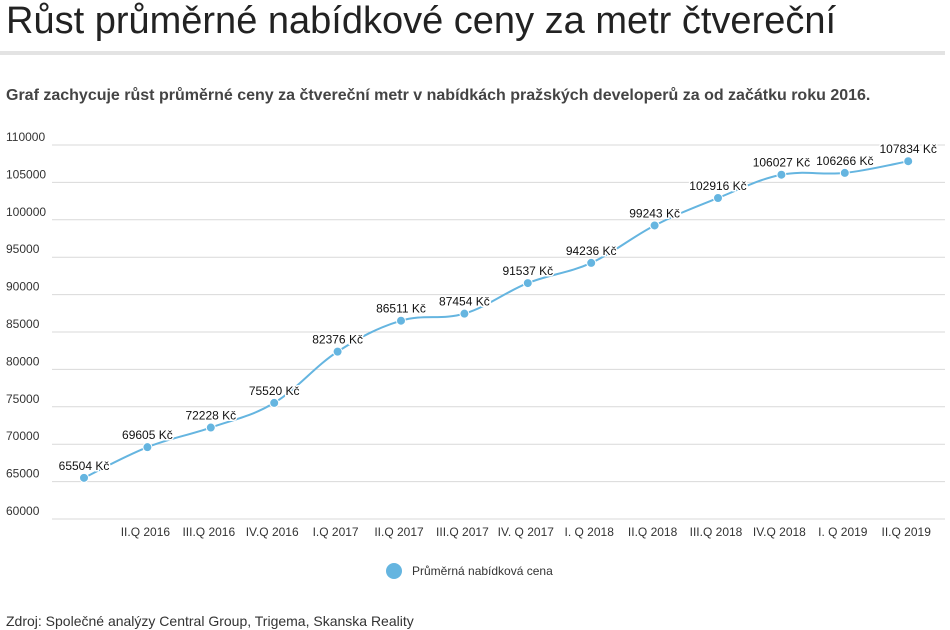 The width and height of the screenshot is (950, 630). I want to click on data-label: 87454 Kč, so click(464, 302).